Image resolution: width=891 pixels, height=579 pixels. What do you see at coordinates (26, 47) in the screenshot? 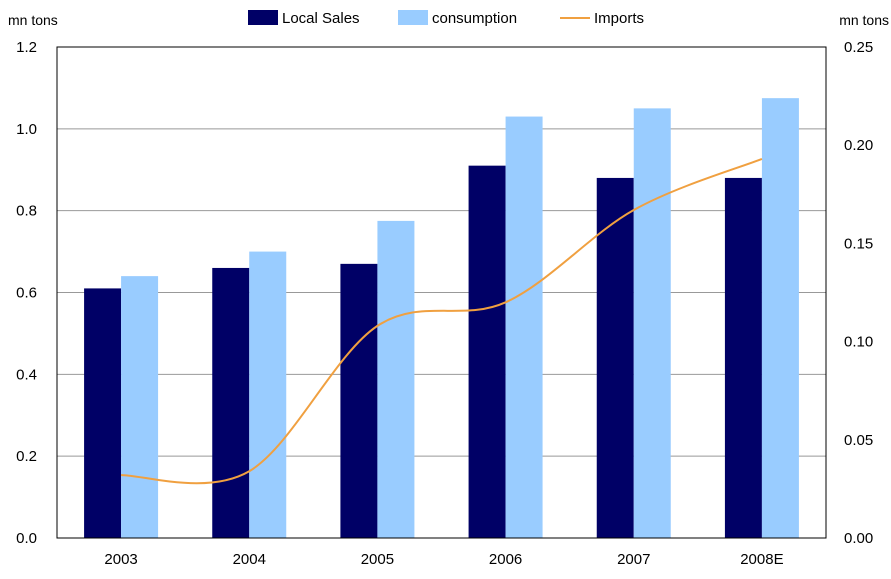
I see `left-tick-label: 1.2` at bounding box center [26, 47].